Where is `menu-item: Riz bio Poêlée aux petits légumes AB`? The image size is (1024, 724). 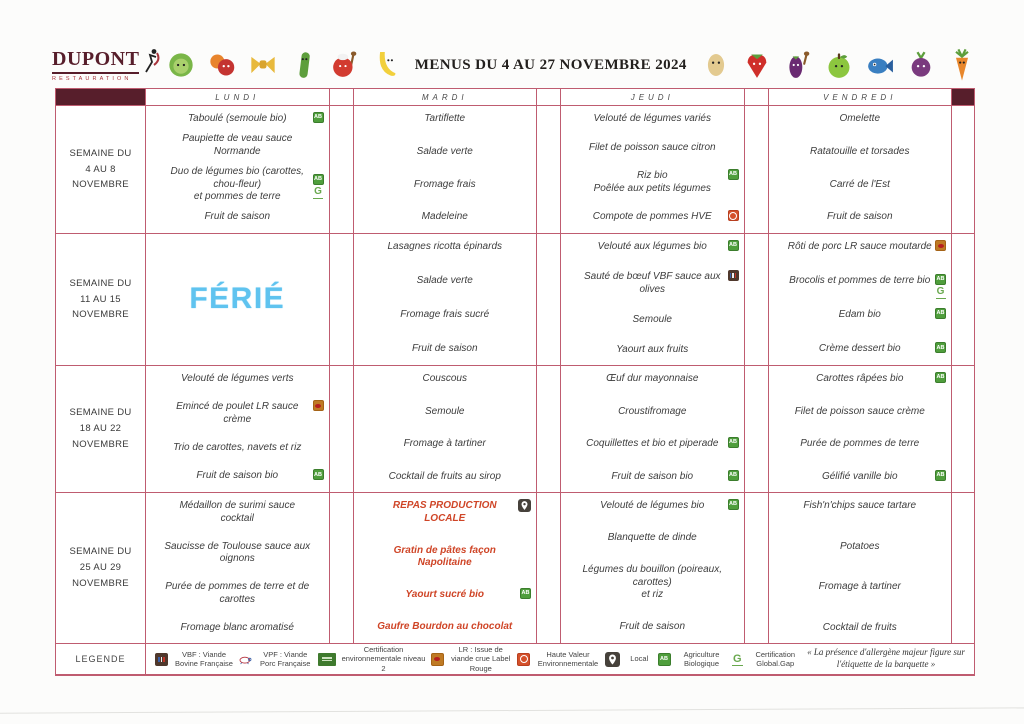 menu-item: Riz bio Poêlée aux petits légumes AB is located at coordinates (666, 181).